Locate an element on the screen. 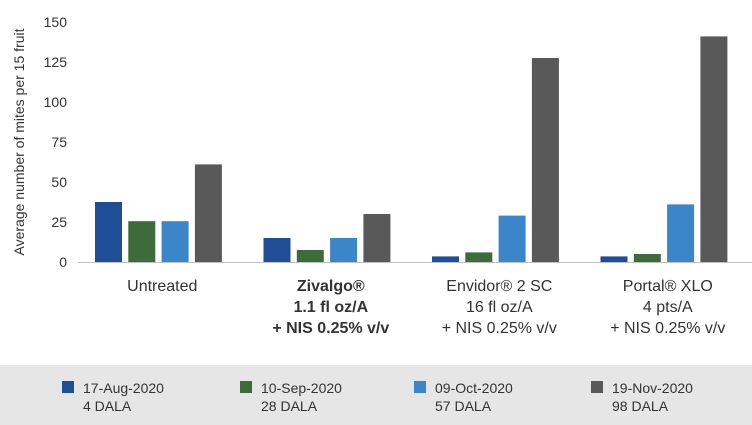 The width and height of the screenshot is (752, 425). y-tick-label: 0 is located at coordinates (63, 262).